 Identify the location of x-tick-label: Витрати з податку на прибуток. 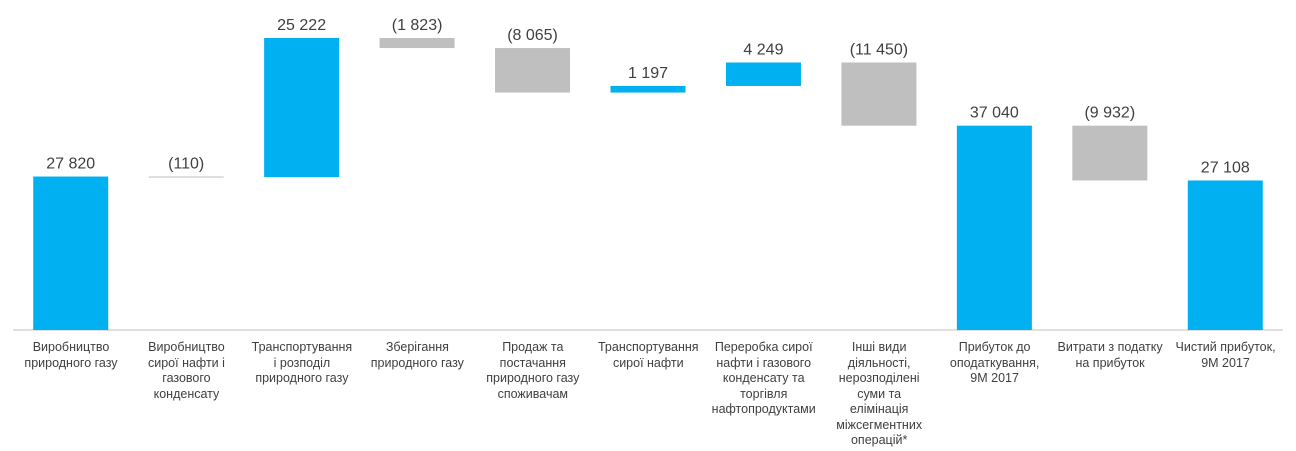
(1110, 355).